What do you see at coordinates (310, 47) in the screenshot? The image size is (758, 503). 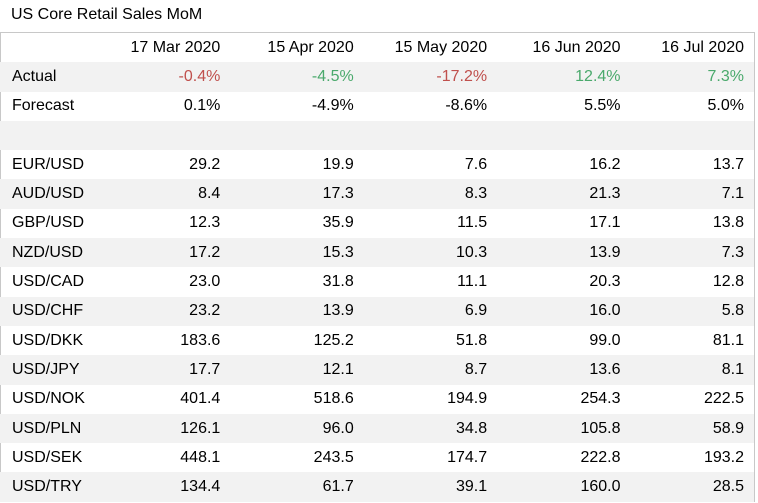 I see `column-header-date: 15 Apr 2020` at bounding box center [310, 47].